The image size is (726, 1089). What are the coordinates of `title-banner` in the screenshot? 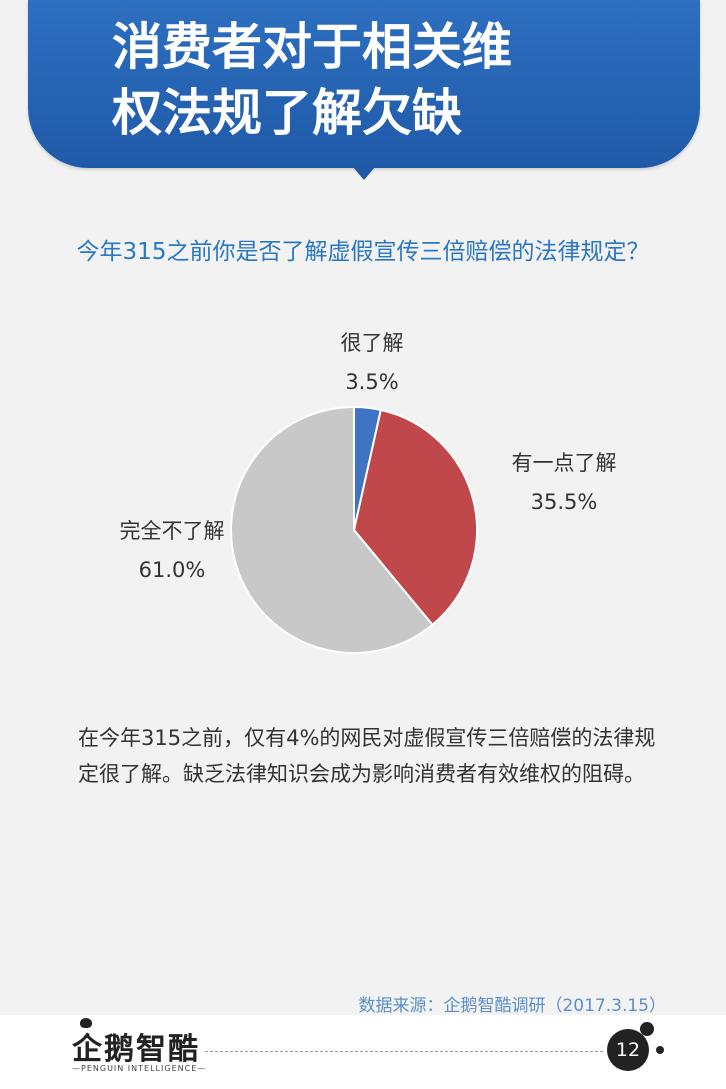 It's located at (364, 84).